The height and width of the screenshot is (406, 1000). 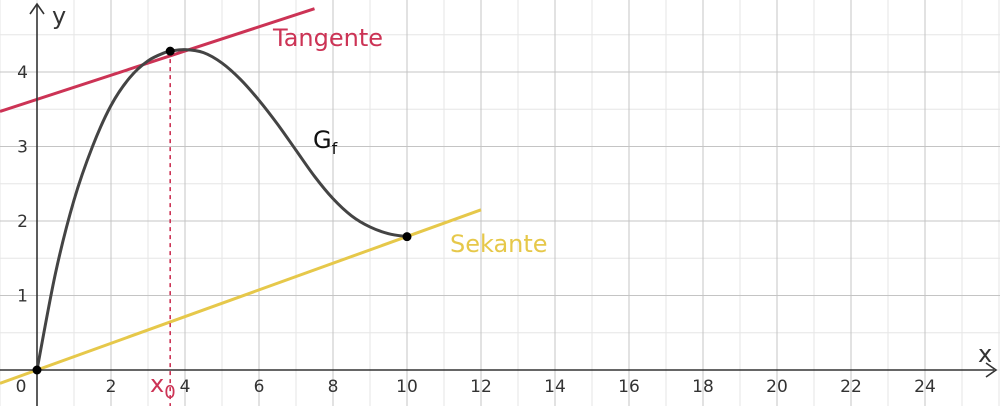 I want to click on x0-label: x0, so click(x=163, y=386).